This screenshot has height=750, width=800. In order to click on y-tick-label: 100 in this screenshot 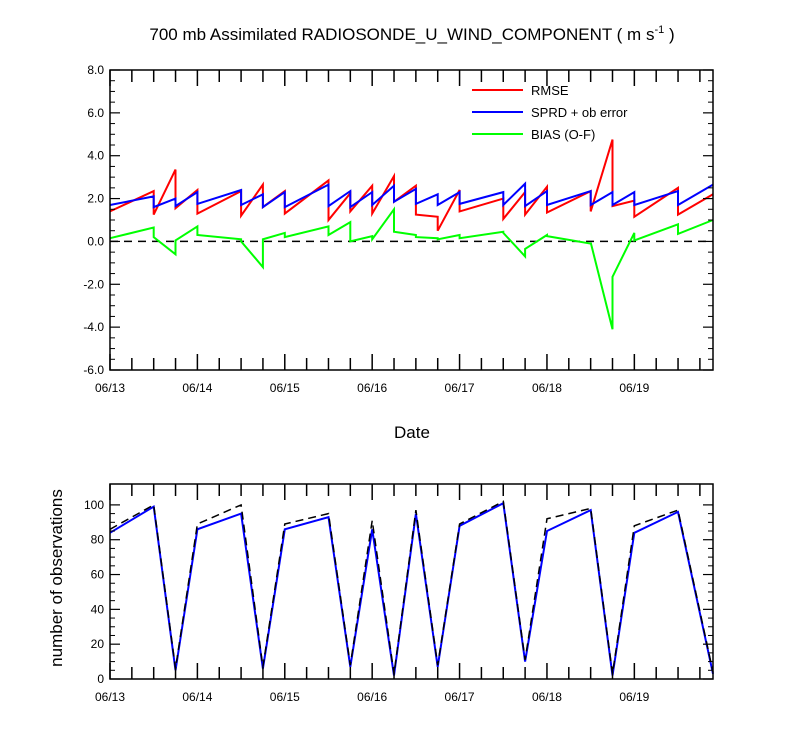, I will do `click(94, 505)`.